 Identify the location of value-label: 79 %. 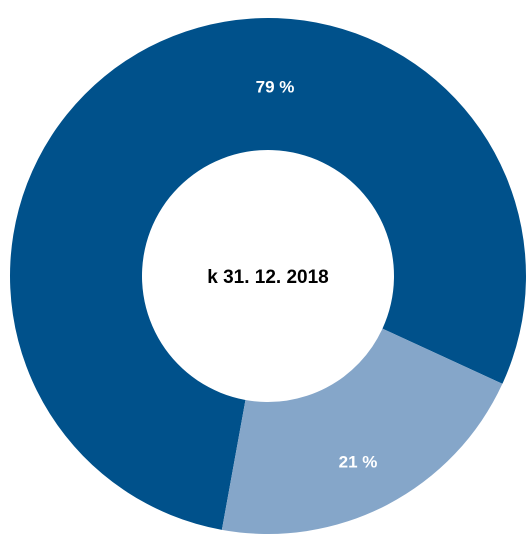
(275, 86).